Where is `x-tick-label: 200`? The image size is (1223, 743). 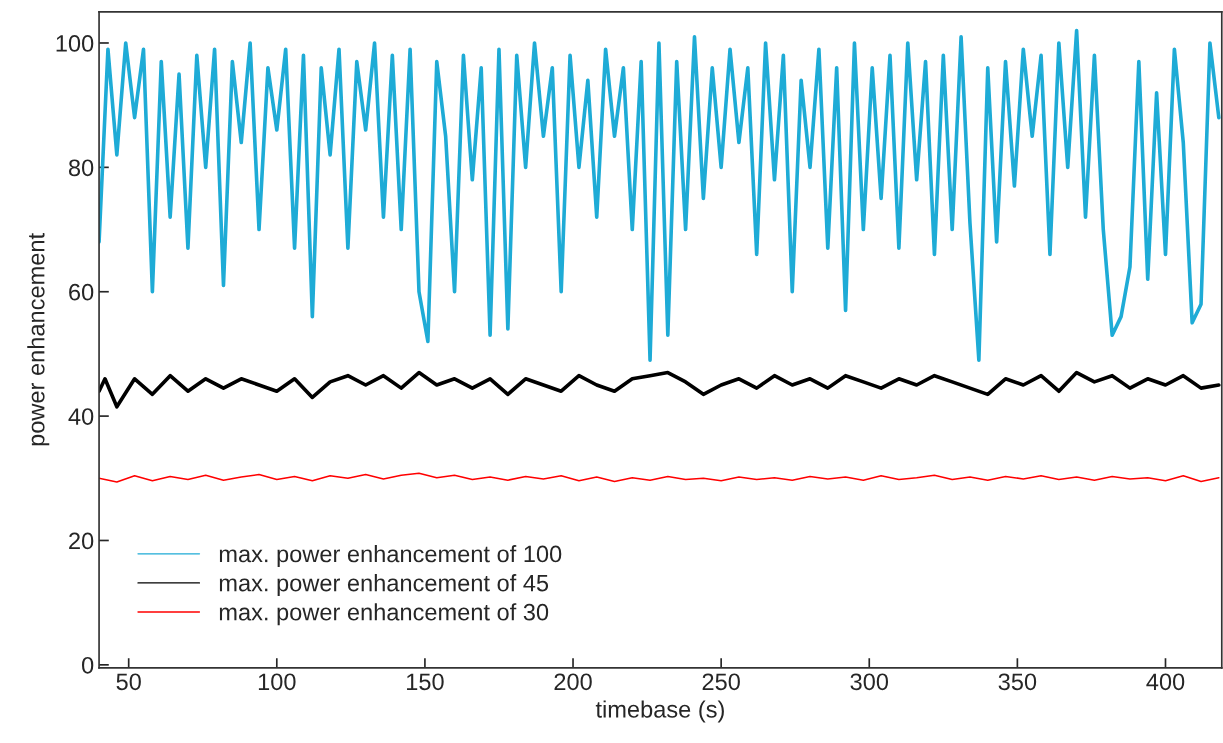
x-tick-label: 200 is located at coordinates (573, 682).